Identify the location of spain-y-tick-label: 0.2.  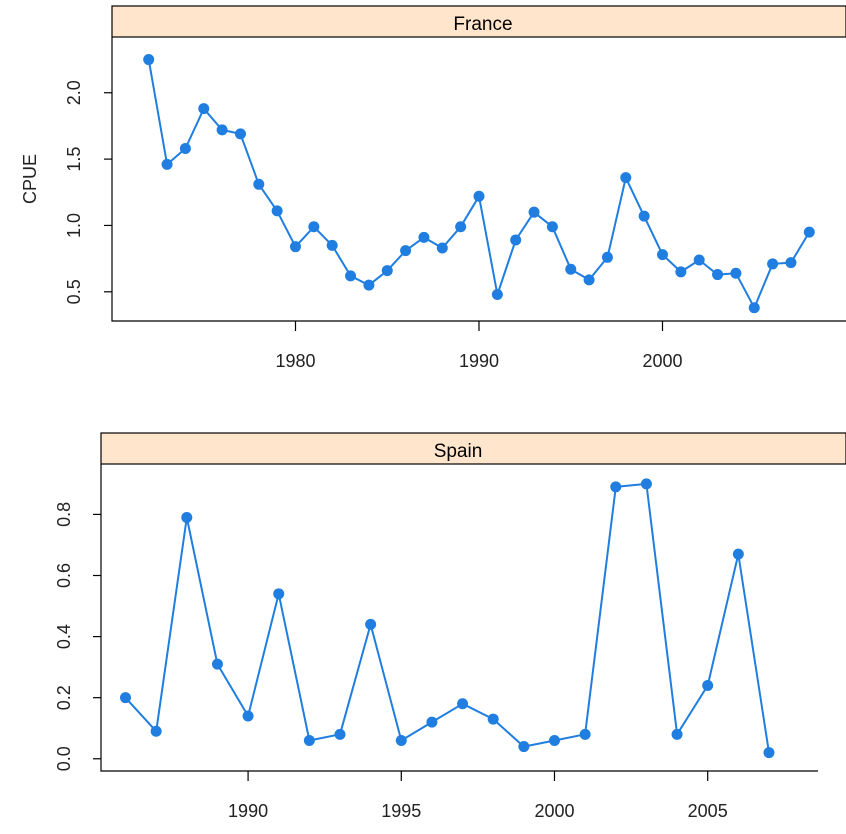
(64, 697).